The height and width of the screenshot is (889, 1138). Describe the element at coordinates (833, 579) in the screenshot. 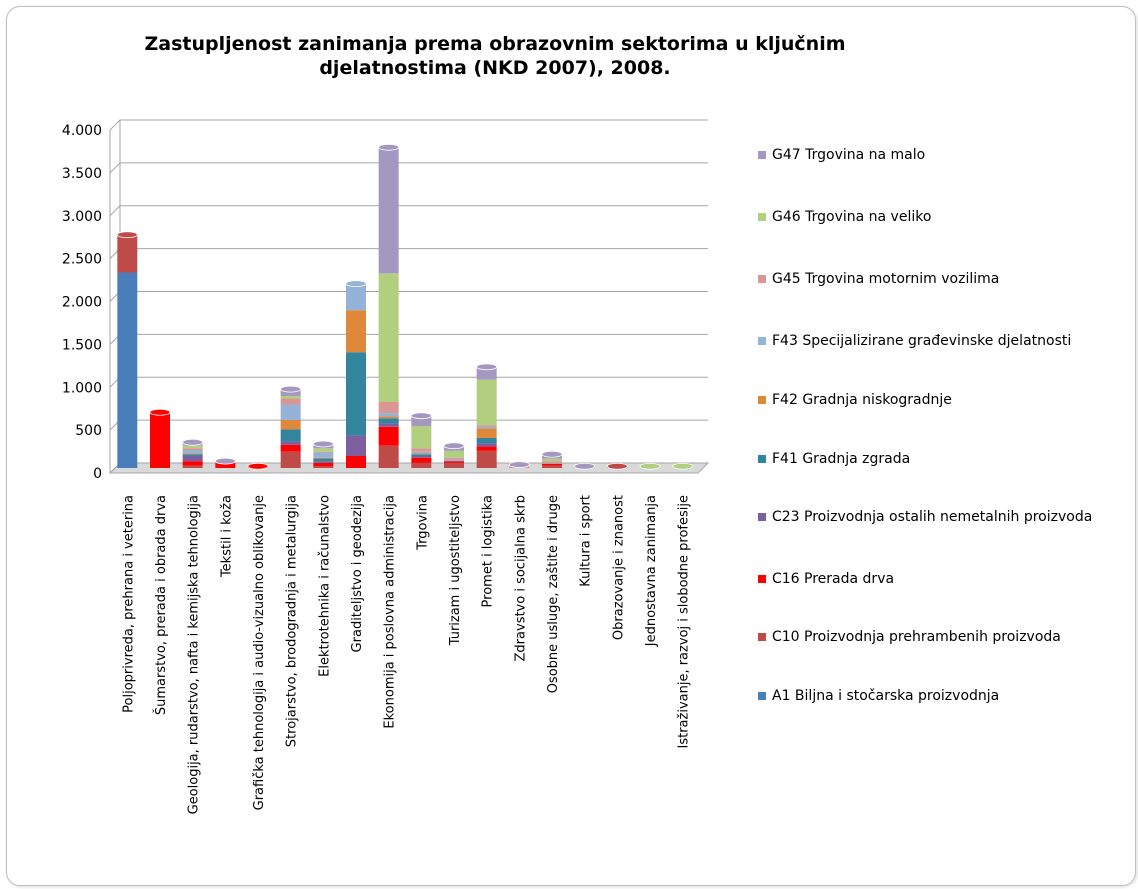

I see `legend-label: C16 Prerada drva` at that location.